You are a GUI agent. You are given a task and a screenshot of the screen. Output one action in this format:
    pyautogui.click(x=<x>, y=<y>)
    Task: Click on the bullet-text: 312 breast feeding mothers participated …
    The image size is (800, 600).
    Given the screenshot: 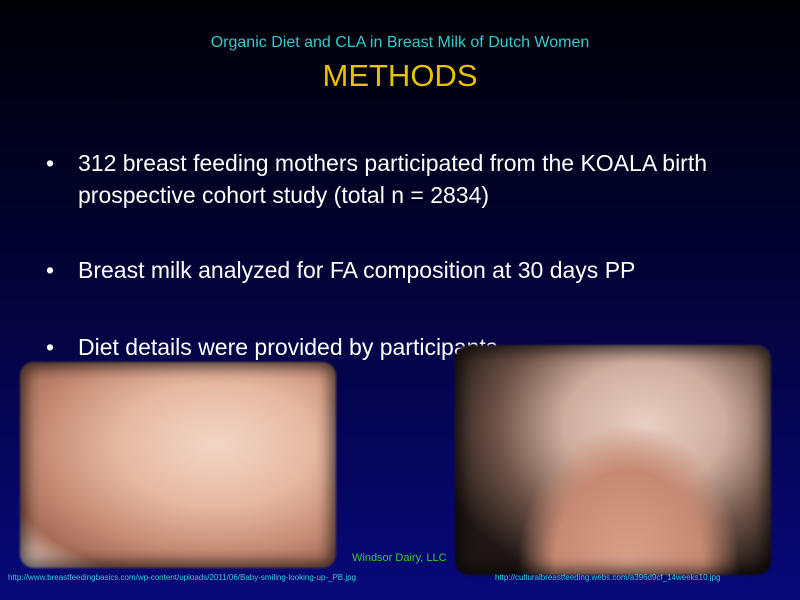 What is the action you would take?
    pyautogui.click(x=393, y=179)
    